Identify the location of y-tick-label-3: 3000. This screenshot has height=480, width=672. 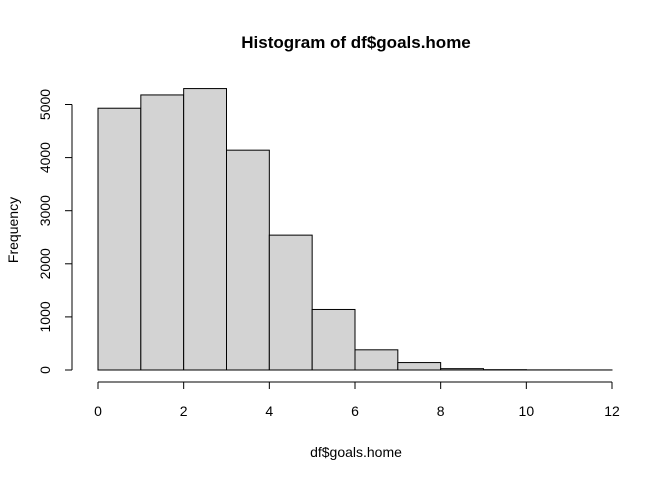
(45, 210).